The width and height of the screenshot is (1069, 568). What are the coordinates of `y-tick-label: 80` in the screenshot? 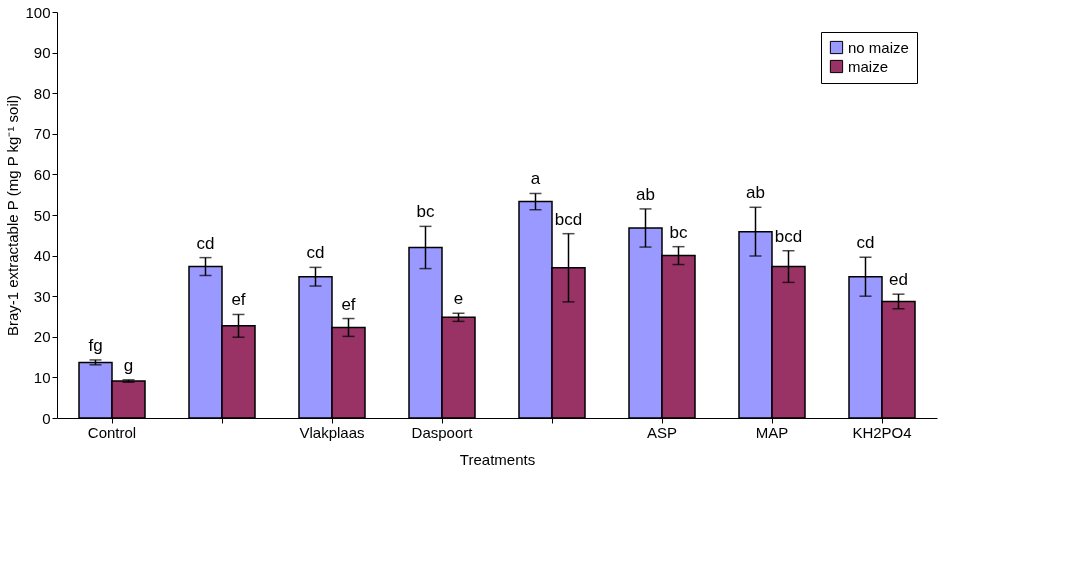 It's located at (42, 93).